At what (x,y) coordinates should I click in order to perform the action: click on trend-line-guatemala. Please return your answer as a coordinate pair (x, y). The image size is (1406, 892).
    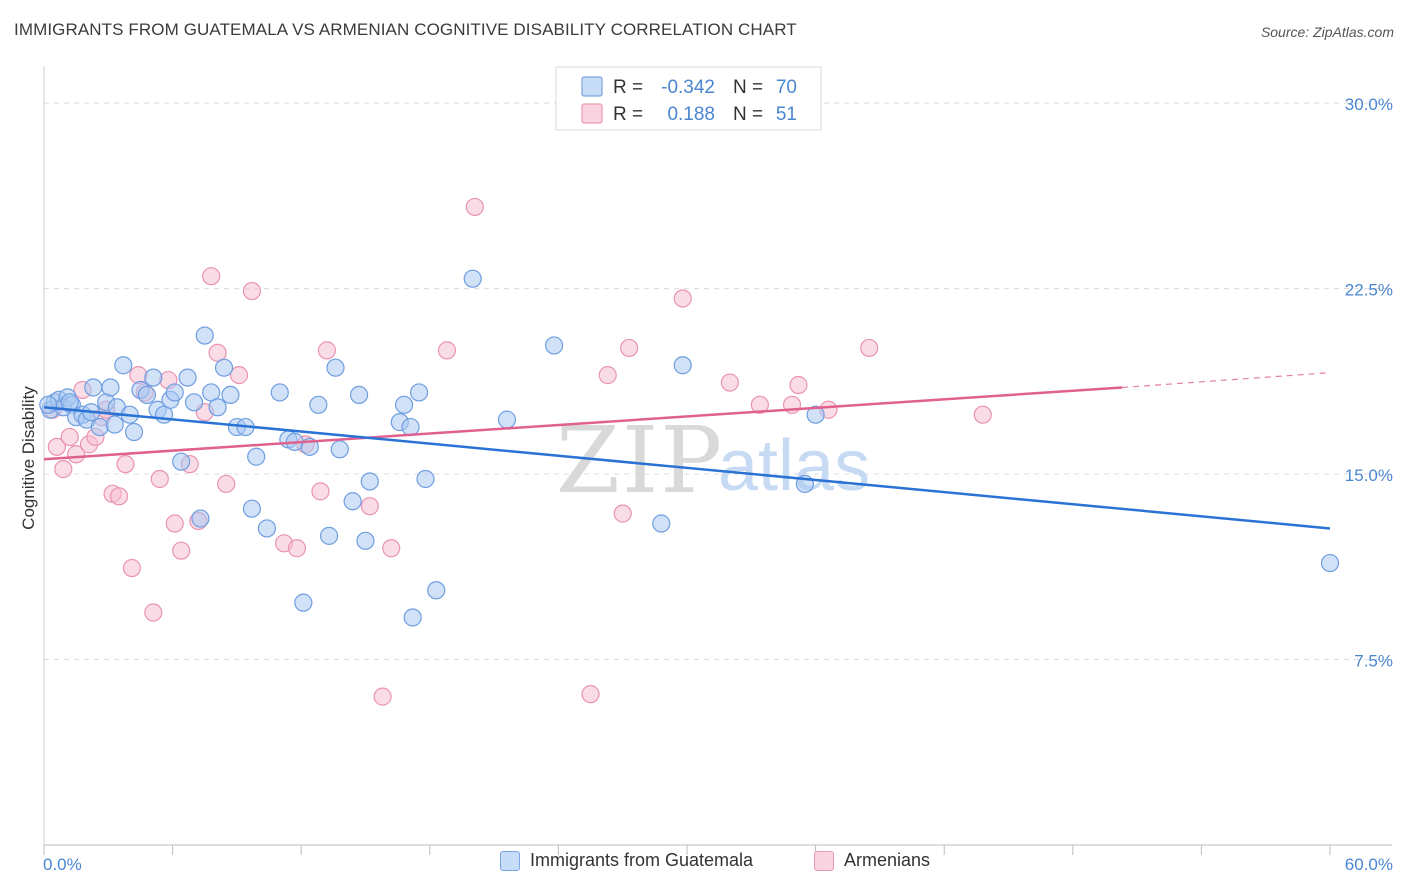
    Looking at the image, I should click on (687, 468).